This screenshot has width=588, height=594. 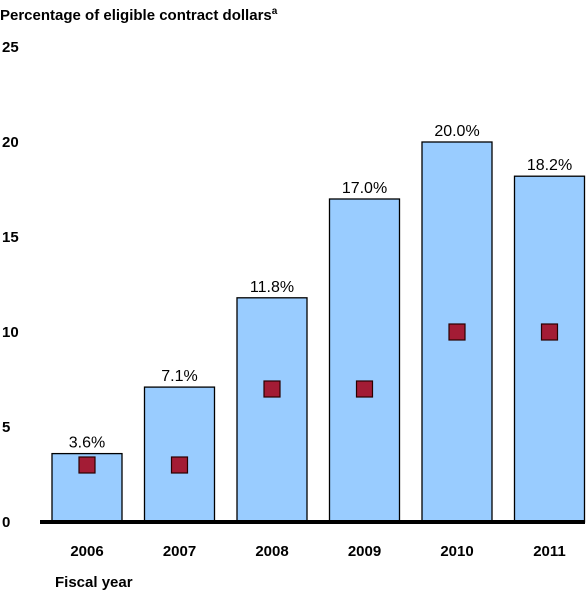 What do you see at coordinates (86, 551) in the screenshot?
I see `x-tick-label: 2006` at bounding box center [86, 551].